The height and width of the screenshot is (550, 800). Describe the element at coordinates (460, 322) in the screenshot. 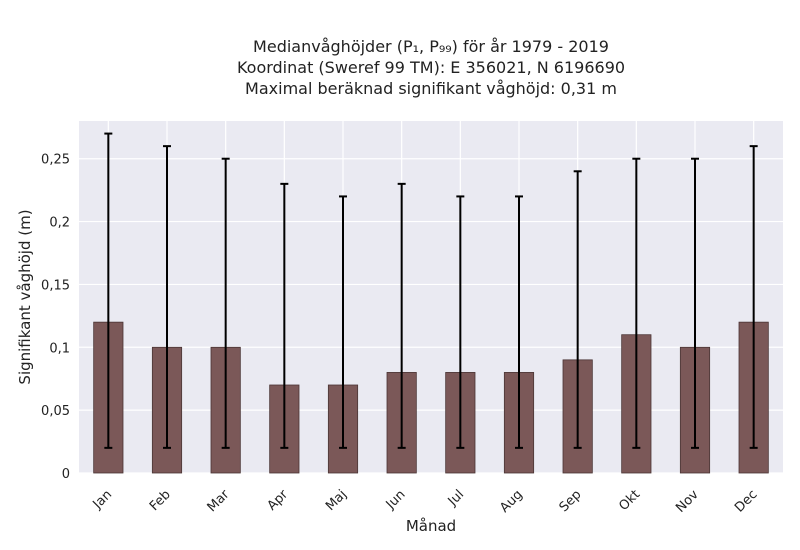

I see `error-bar-jul` at that location.